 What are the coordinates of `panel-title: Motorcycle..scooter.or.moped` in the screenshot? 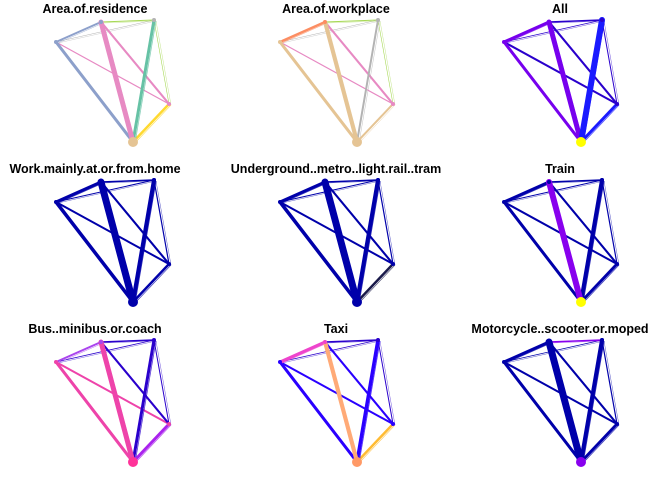 It's located at (559, 329).